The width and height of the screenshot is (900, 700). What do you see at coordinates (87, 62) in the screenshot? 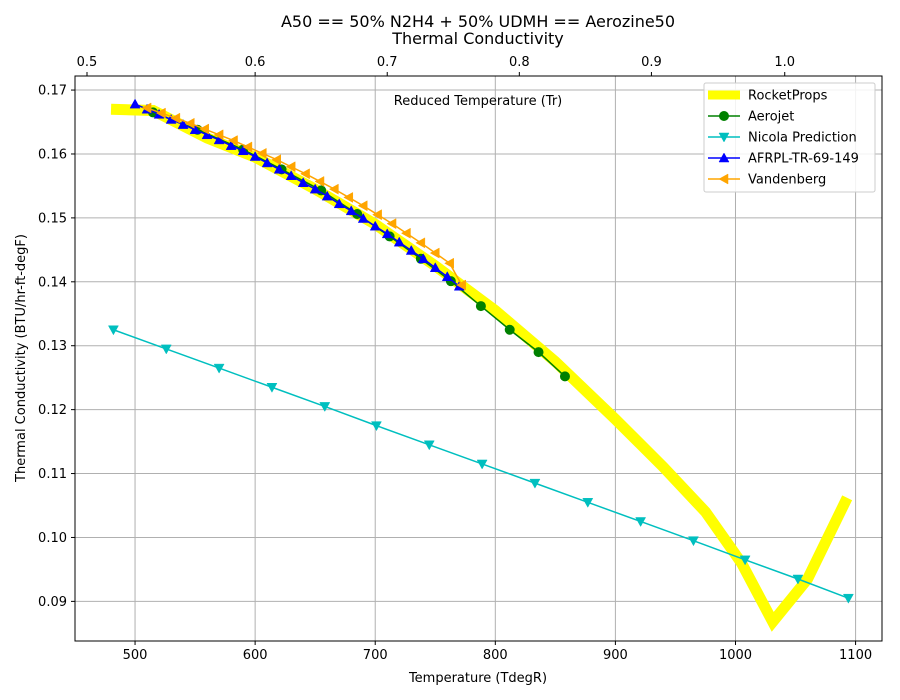
I see `top-tick-label: 0.5` at bounding box center [87, 62].